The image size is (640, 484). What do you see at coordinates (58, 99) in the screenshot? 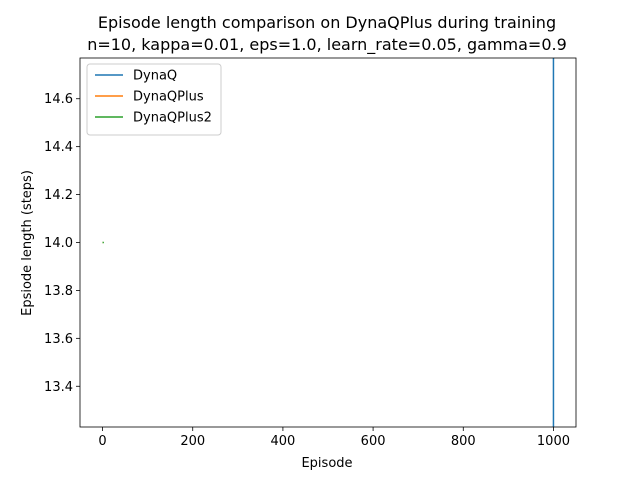
I see `y-tick-label: 14.6` at bounding box center [58, 99].